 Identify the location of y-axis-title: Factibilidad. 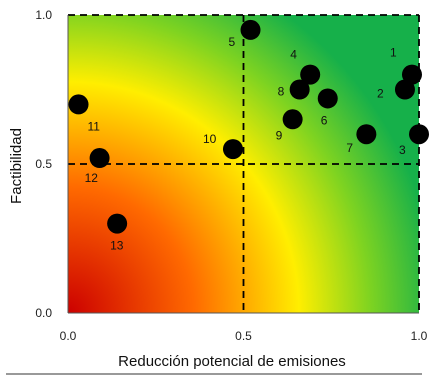
(16, 166).